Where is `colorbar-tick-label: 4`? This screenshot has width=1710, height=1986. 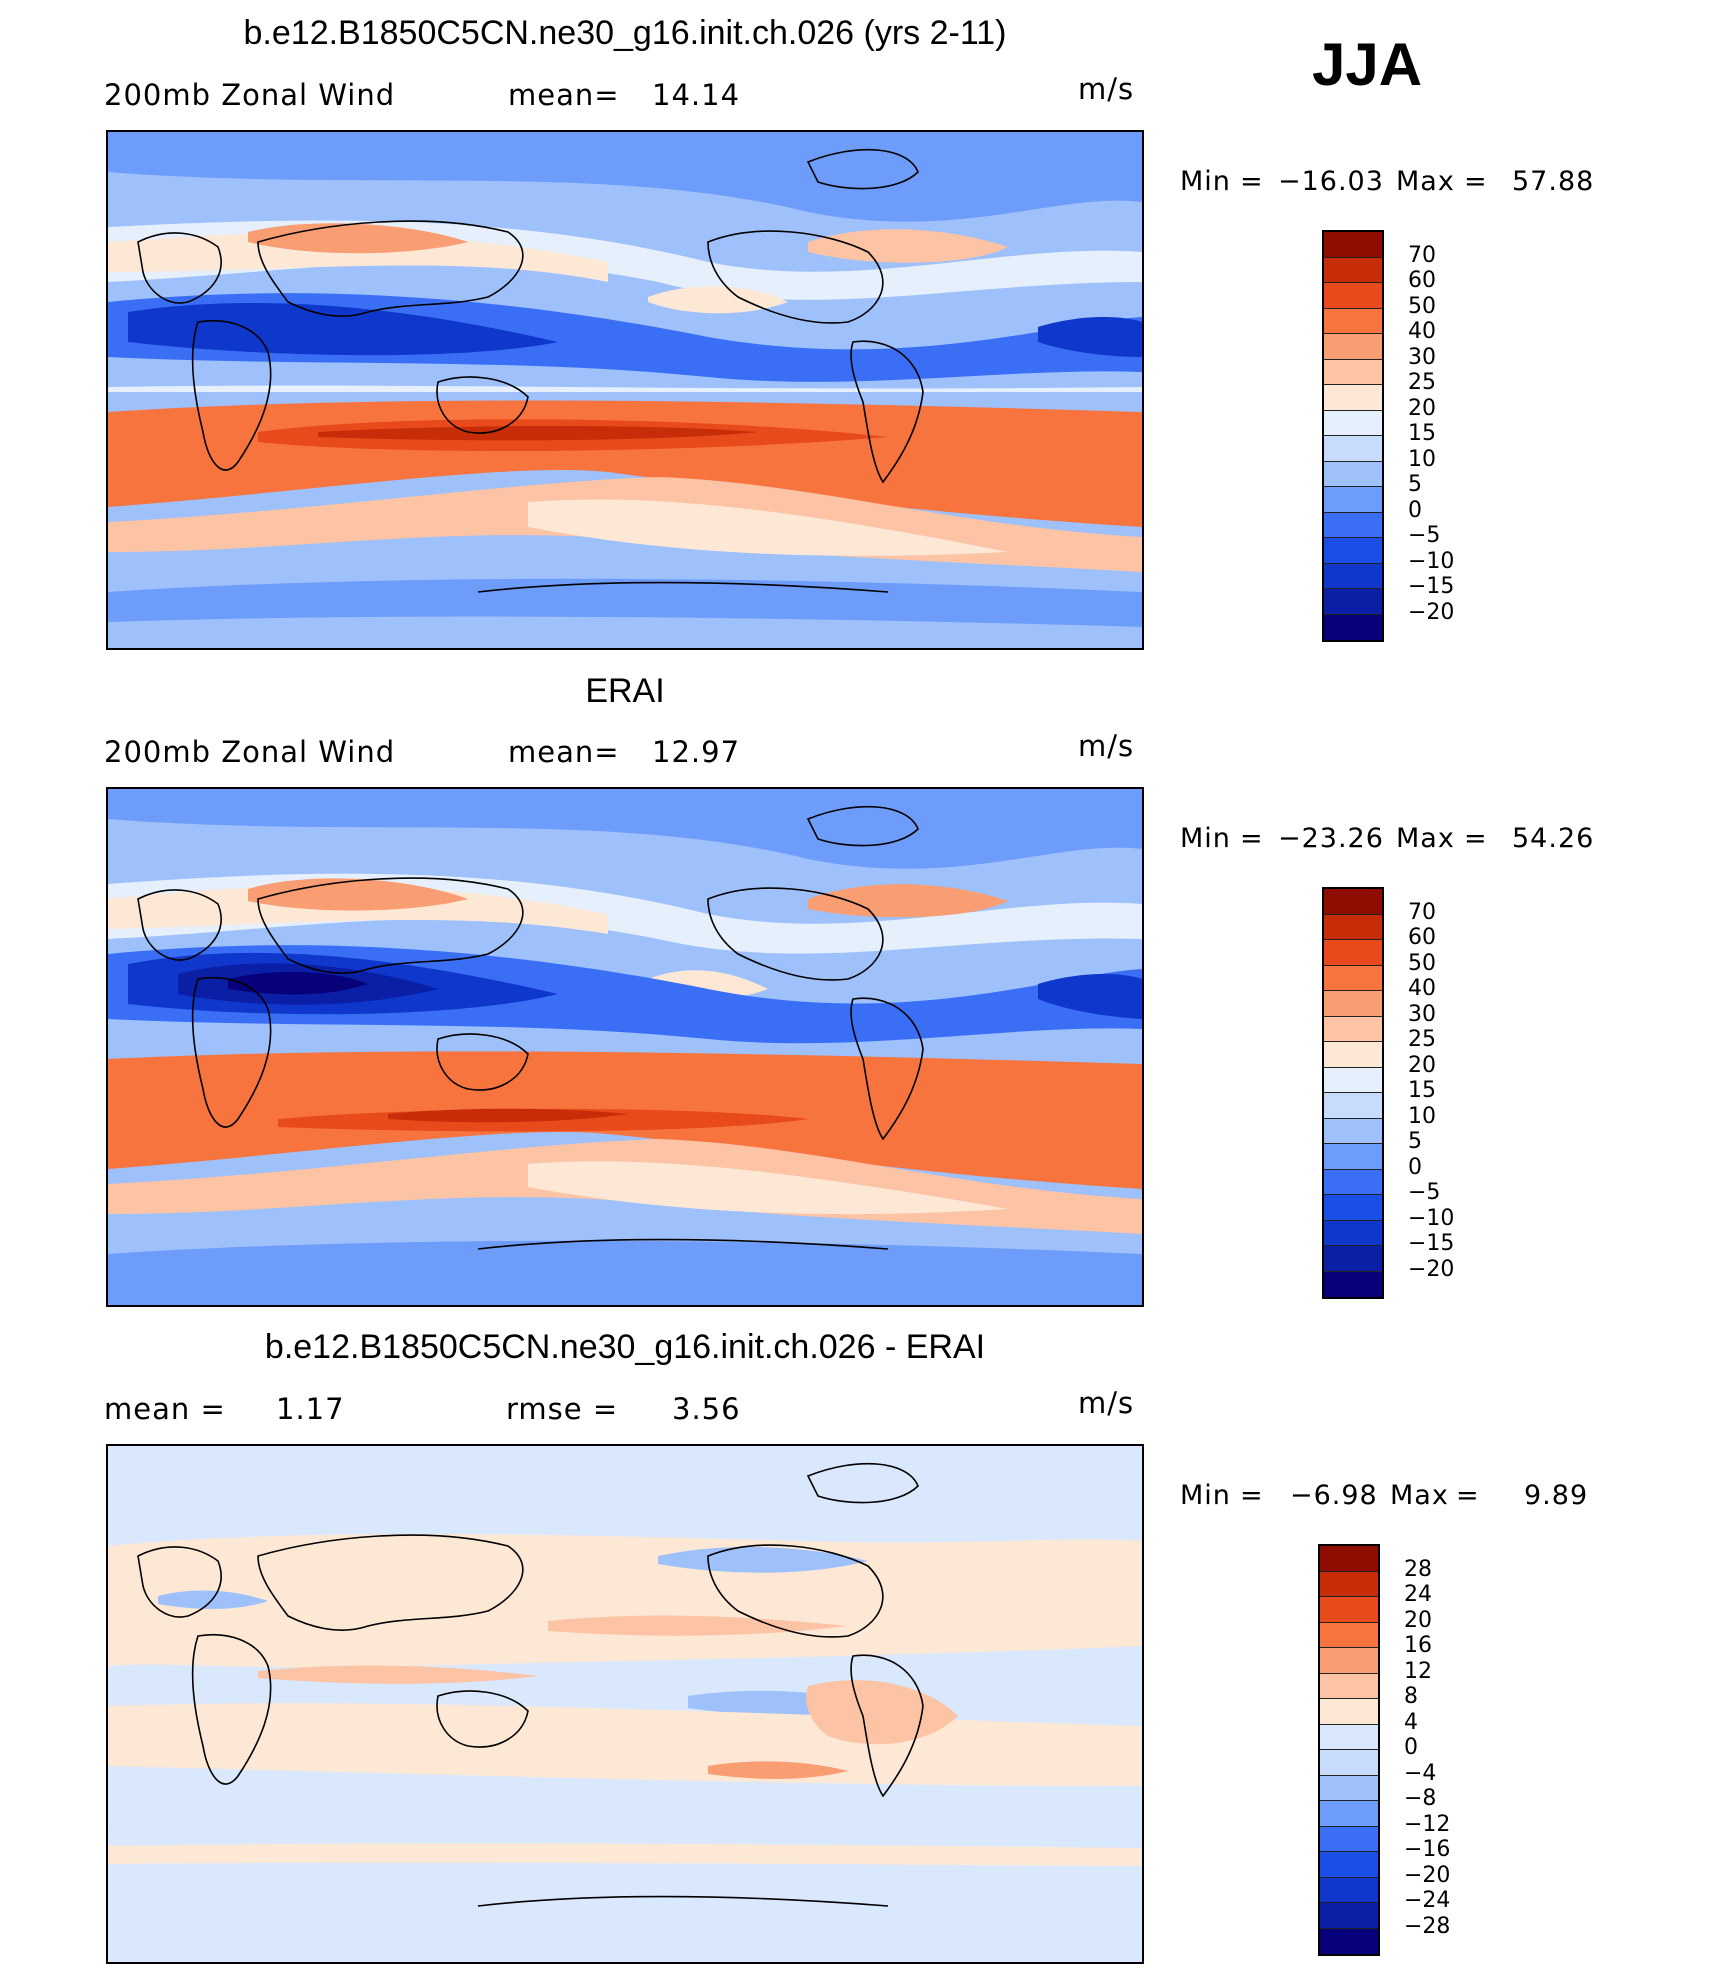 colorbar-tick-label: 4 is located at coordinates (1411, 1722).